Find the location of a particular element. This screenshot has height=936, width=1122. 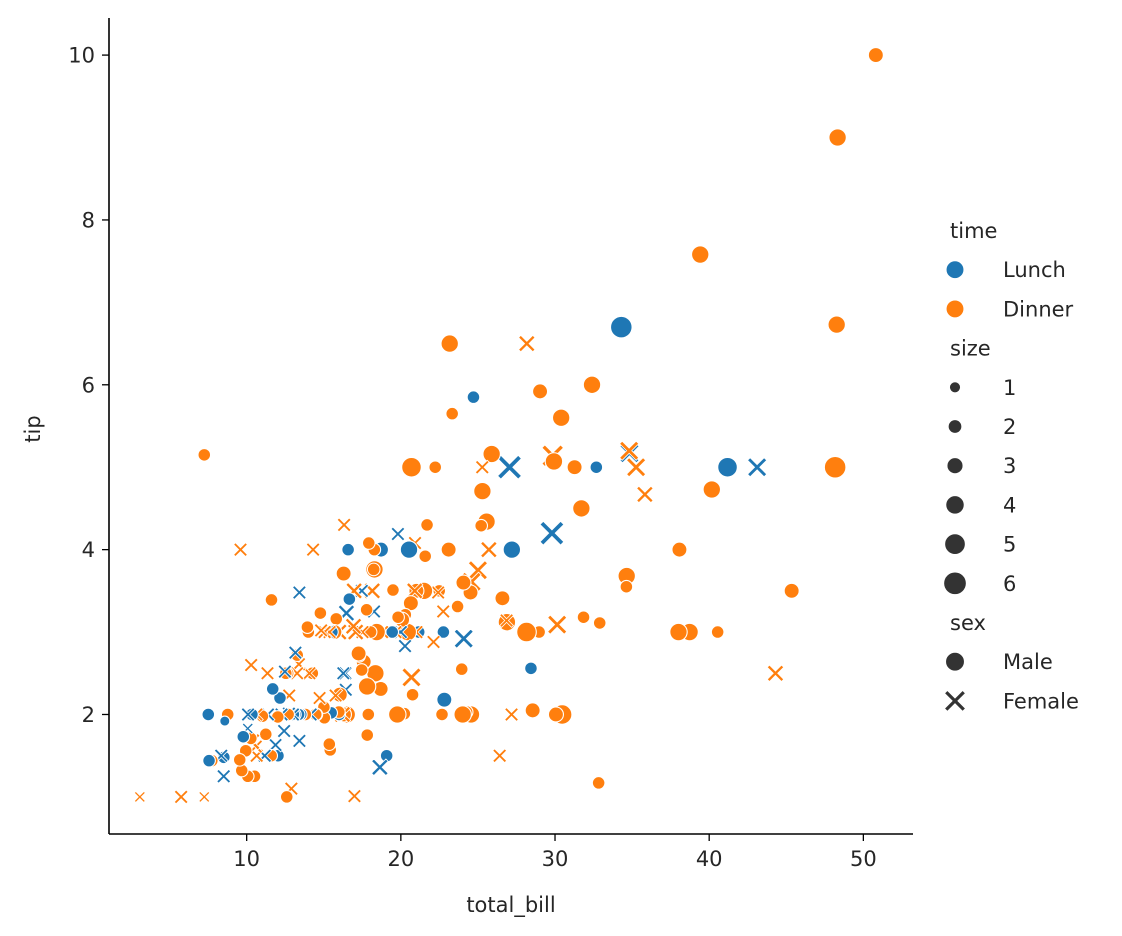

y-tick-label: 8 is located at coordinates (88, 220).